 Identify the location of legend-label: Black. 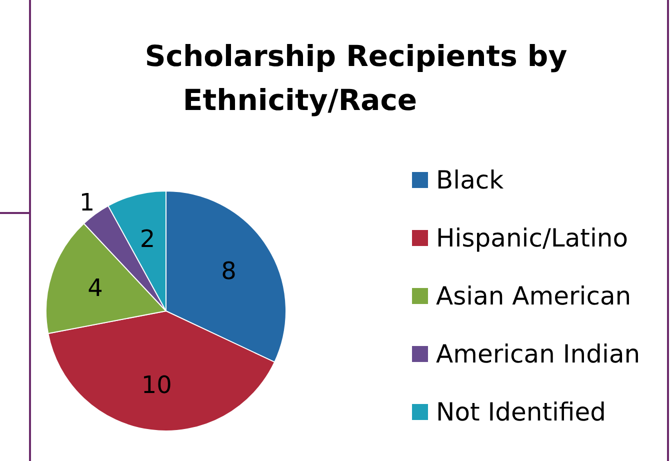
(470, 180).